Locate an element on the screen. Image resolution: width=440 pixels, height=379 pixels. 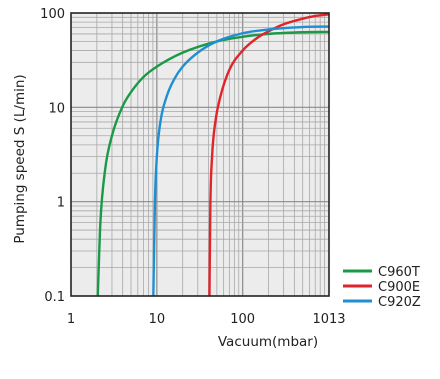
y-tick-label: 0.1 is located at coordinates (54, 297).